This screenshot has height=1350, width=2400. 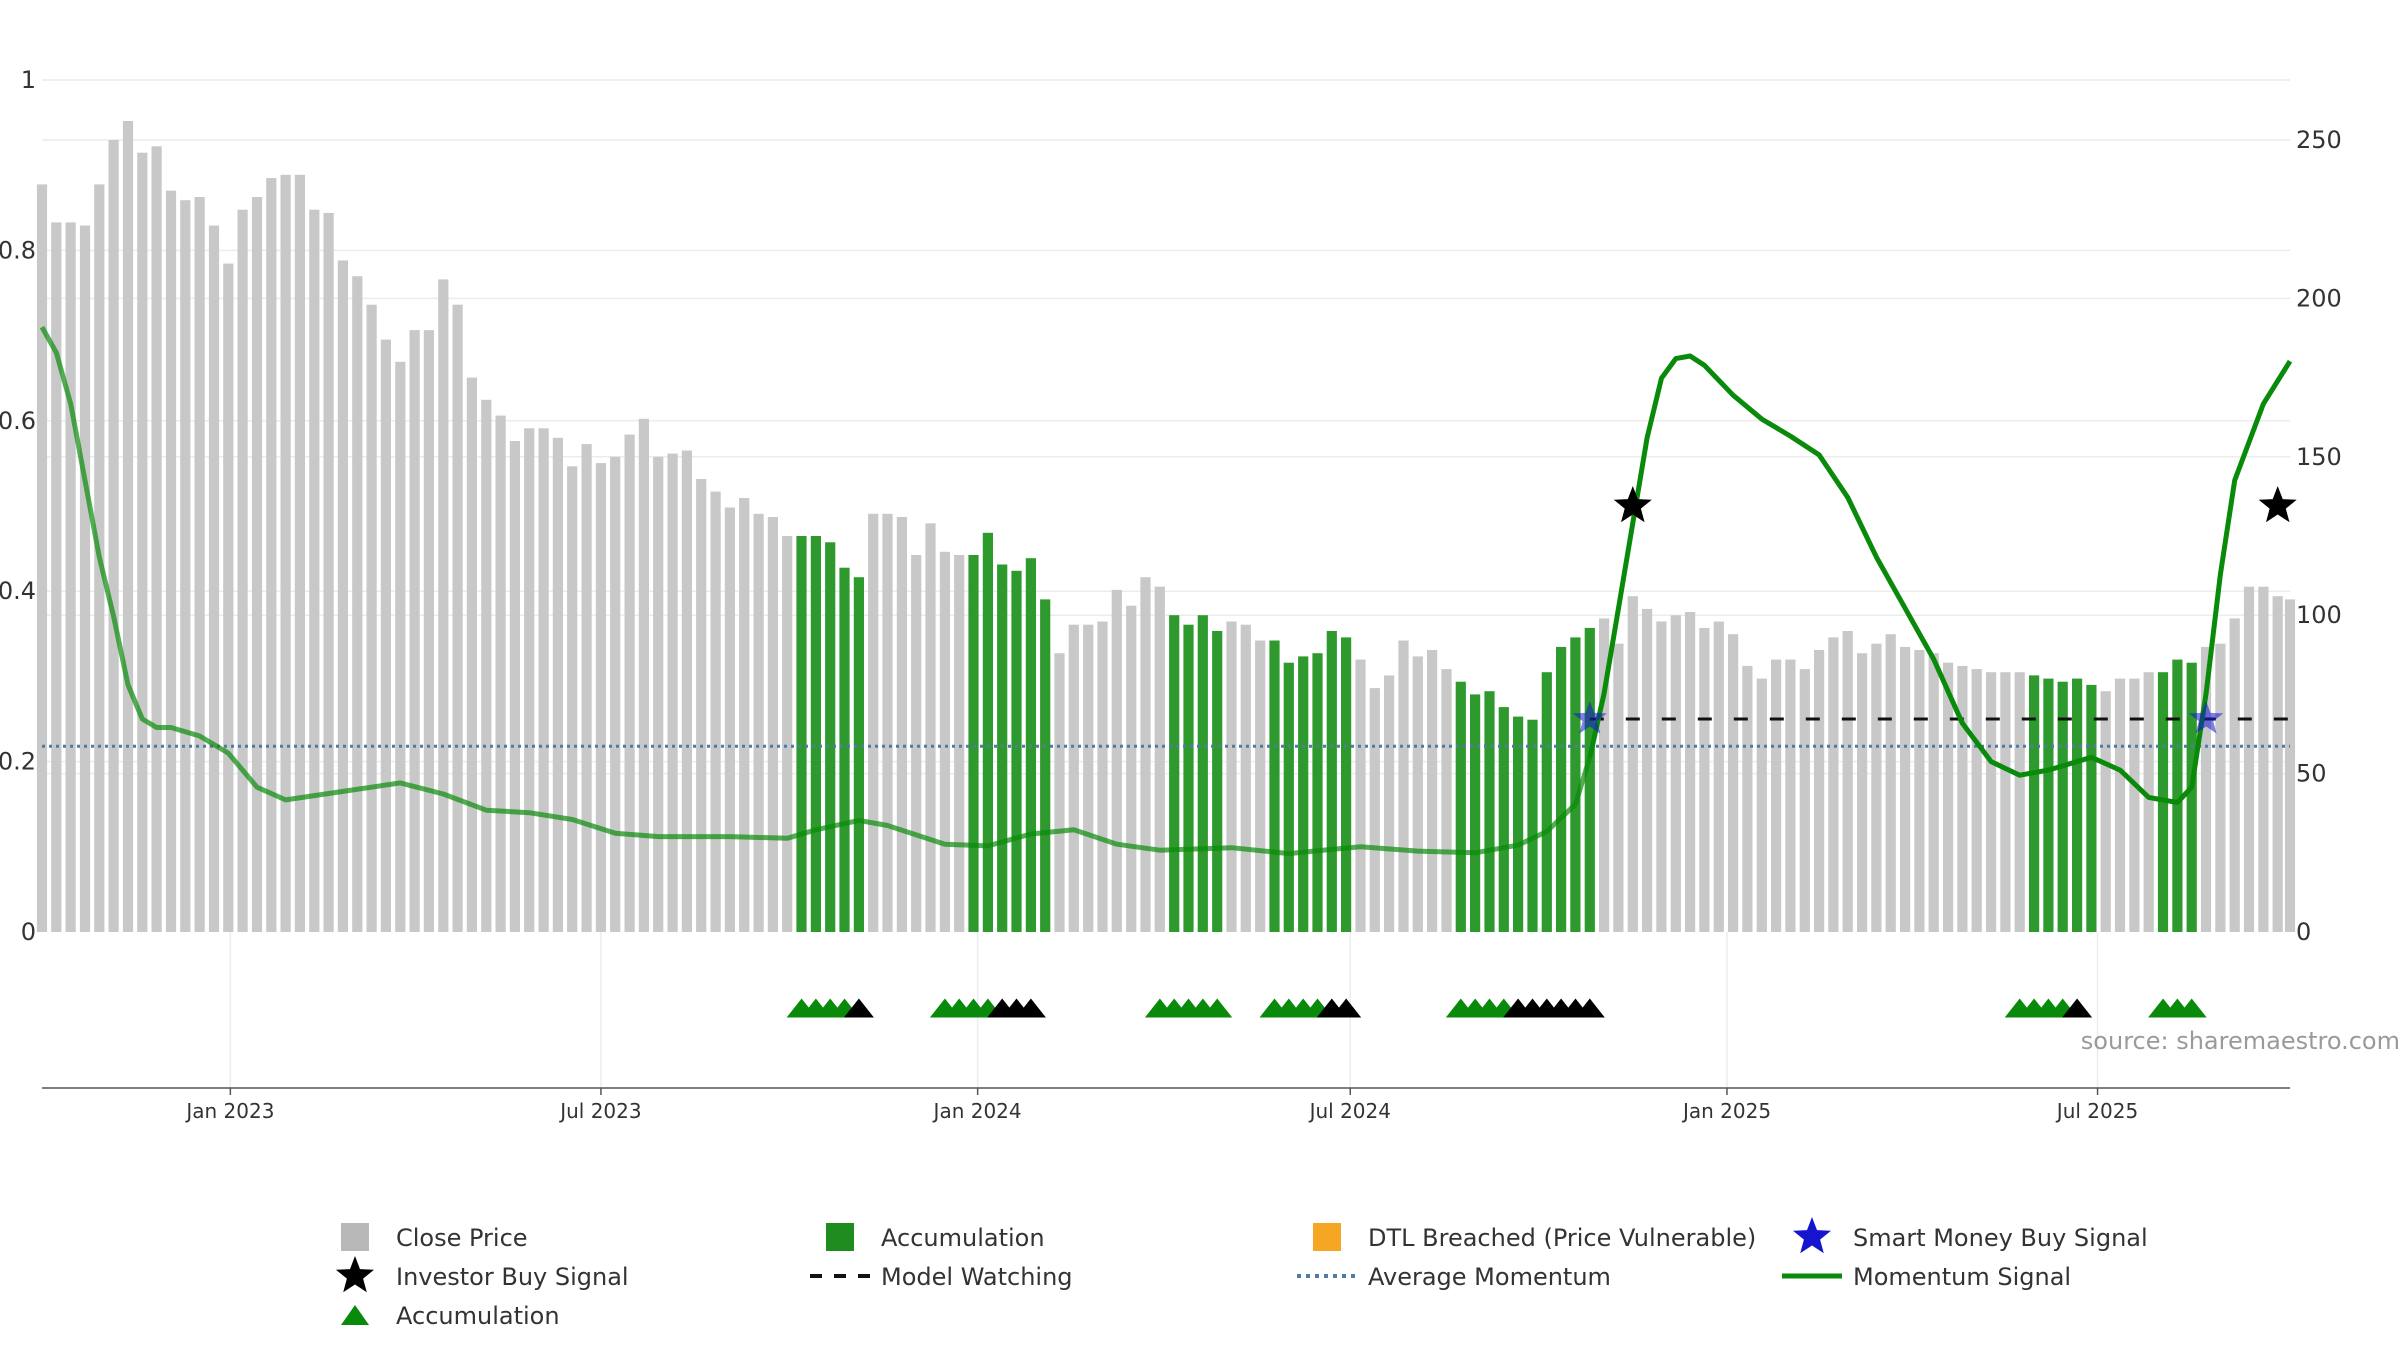 What do you see at coordinates (977, 1111) in the screenshot?
I see `x-tick-label: Jan 2024` at bounding box center [977, 1111].